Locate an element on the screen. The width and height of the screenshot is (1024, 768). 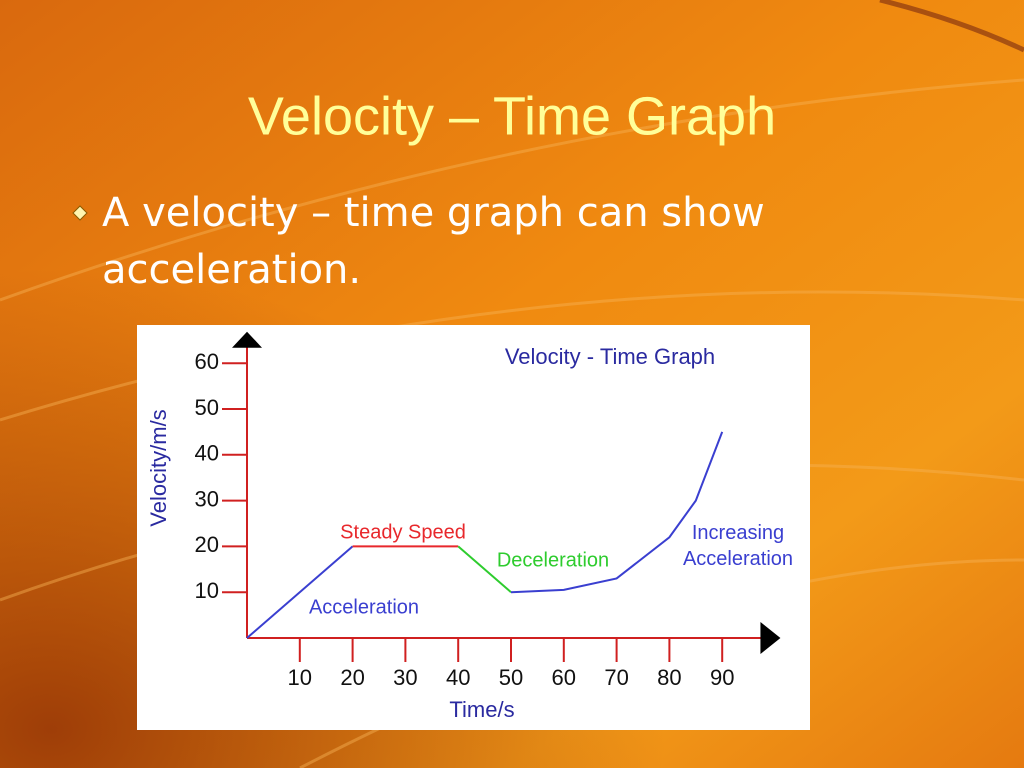
x-tick-label: 90 is located at coordinates (722, 677).